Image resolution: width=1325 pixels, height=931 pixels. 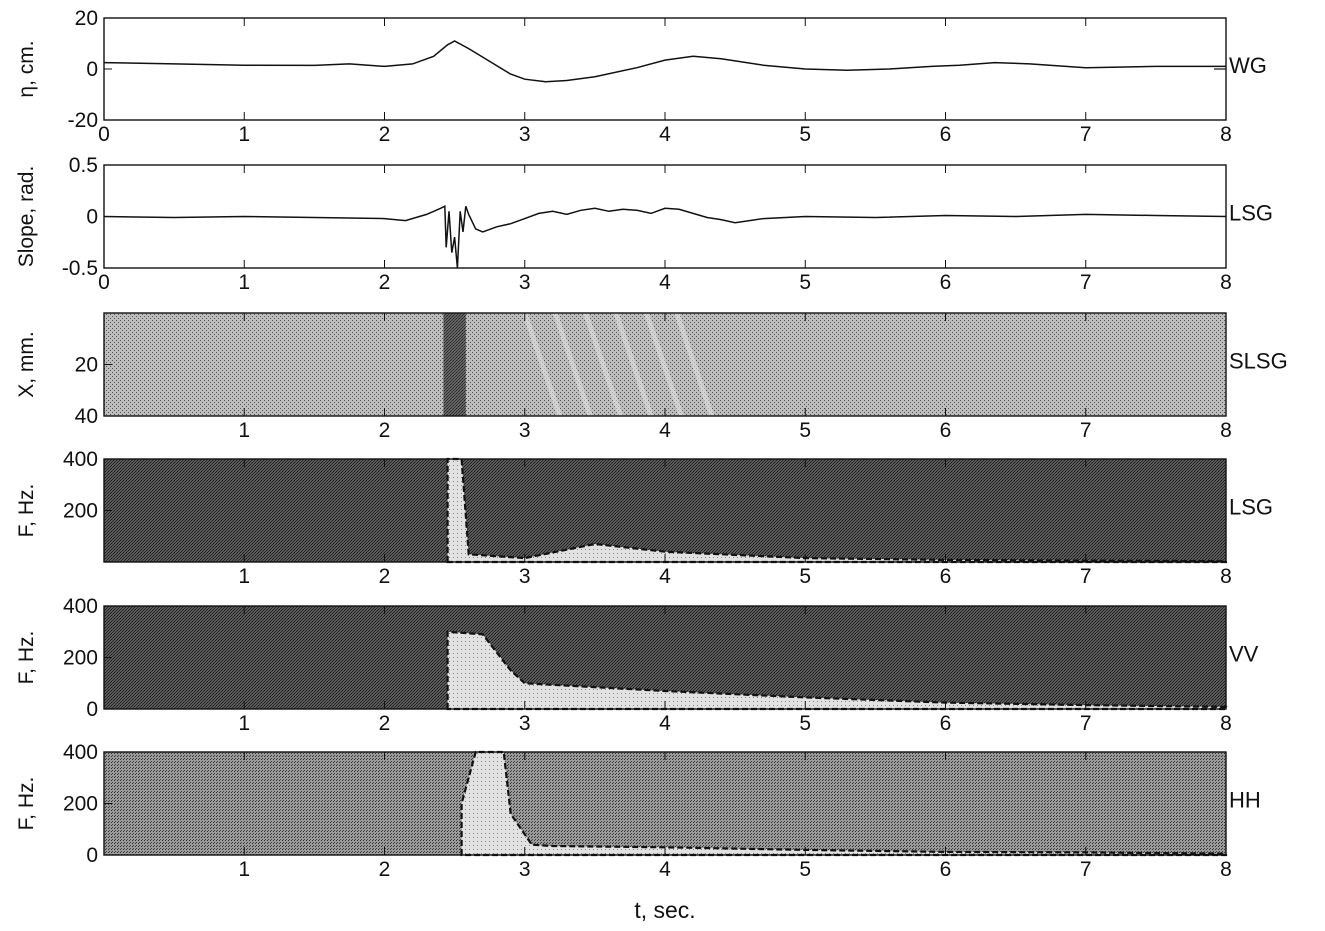 I want to click on panel-3-background, so click(x=665, y=510).